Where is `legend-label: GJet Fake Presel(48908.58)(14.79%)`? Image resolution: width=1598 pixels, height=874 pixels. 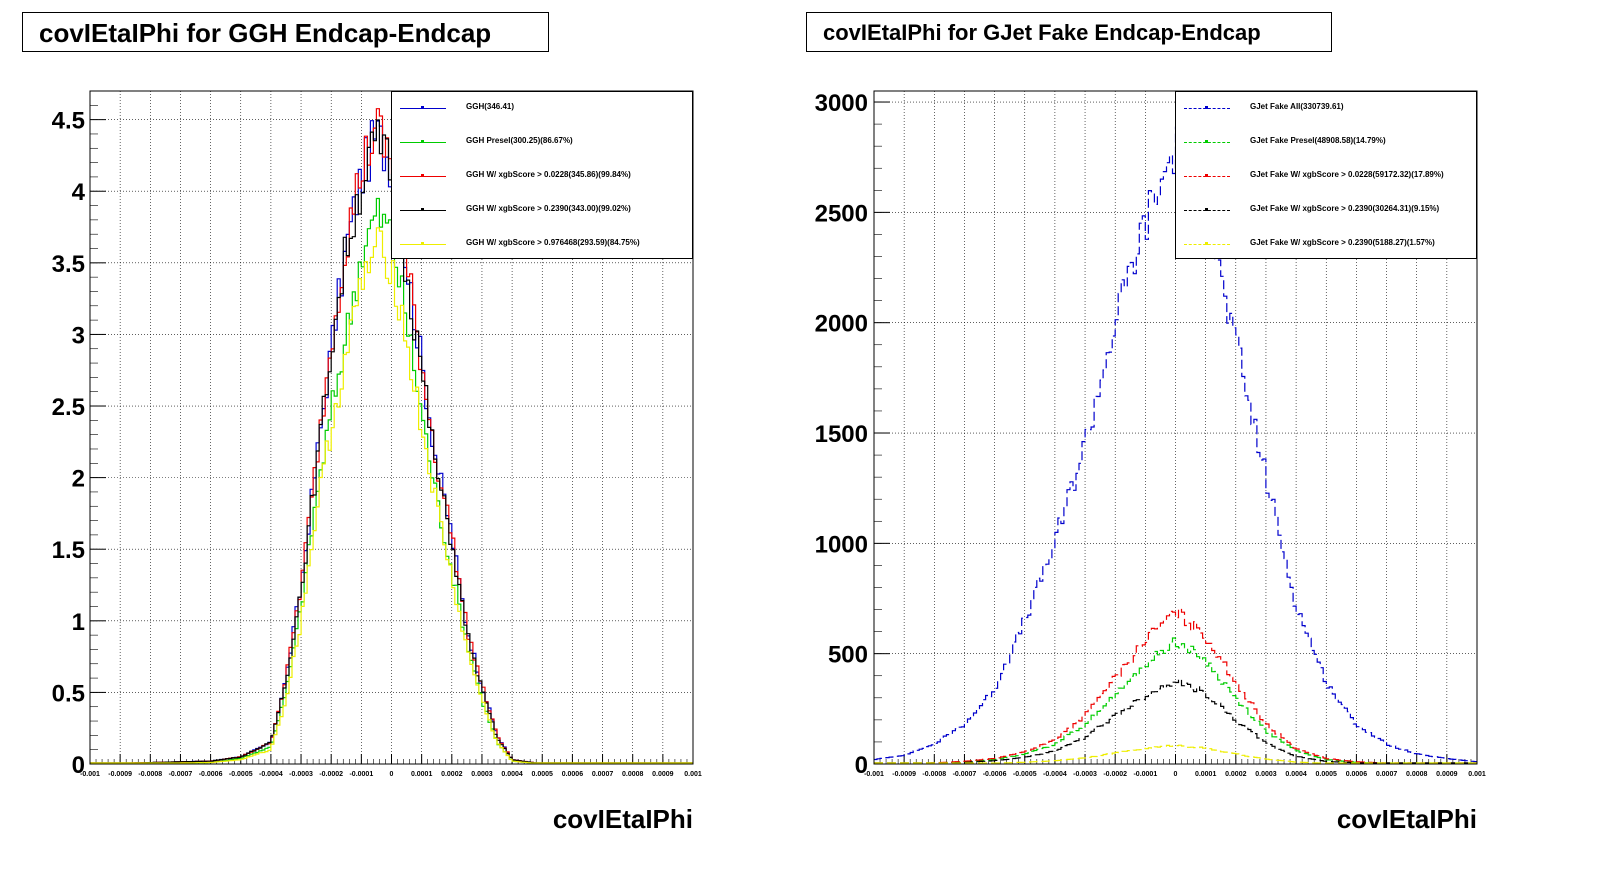
legend-label: GJet Fake Presel(48908.58)(14.79%) is located at coordinates (1318, 140).